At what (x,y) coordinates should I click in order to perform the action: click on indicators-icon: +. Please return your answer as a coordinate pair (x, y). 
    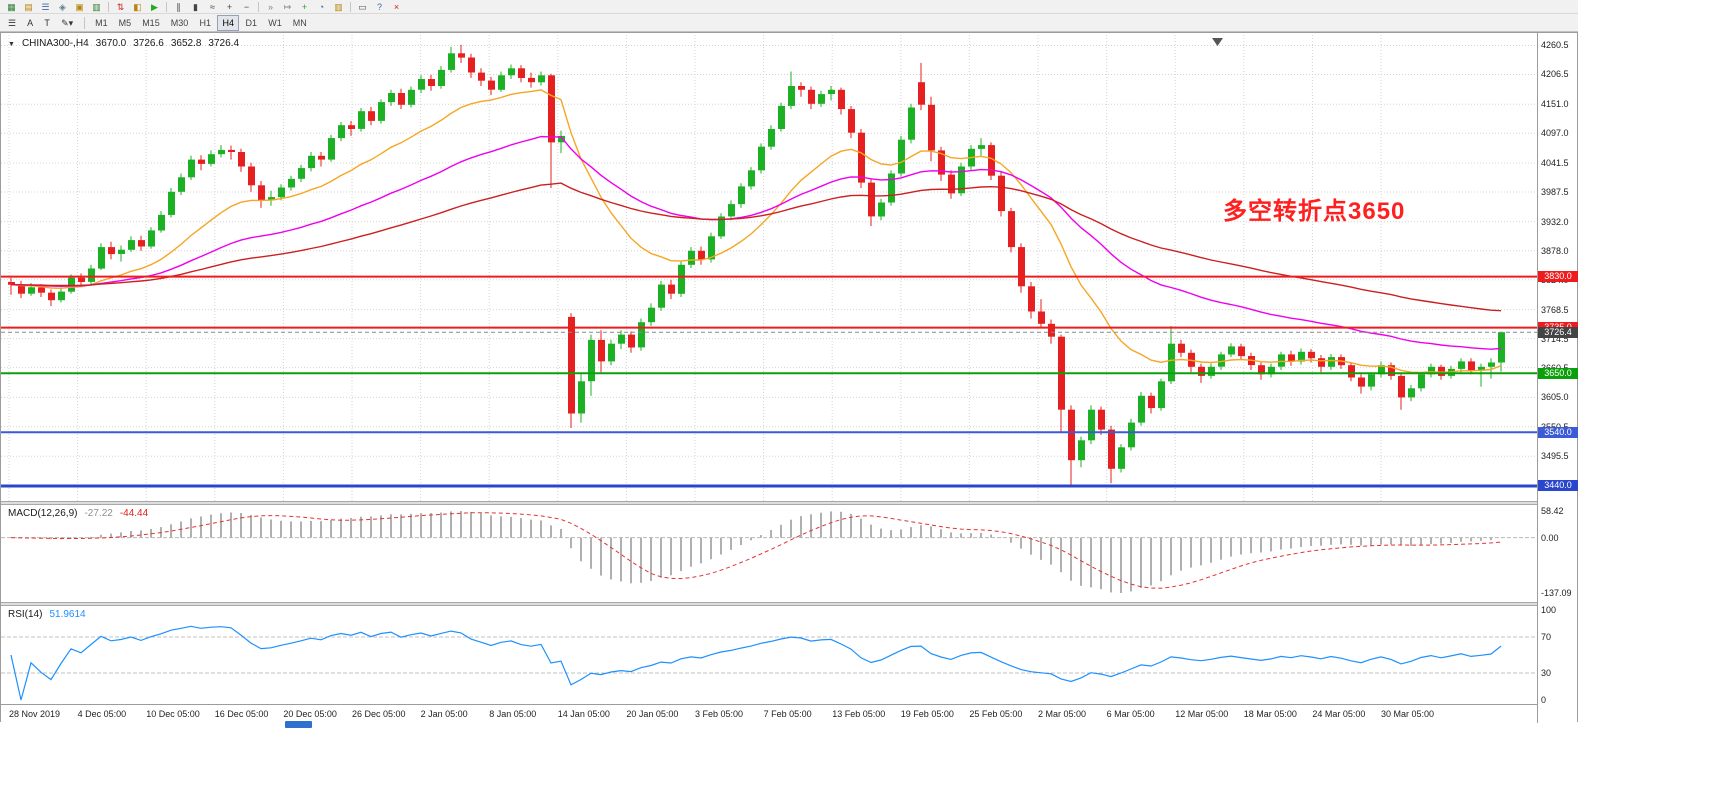
    Looking at the image, I should click on (304, 6).